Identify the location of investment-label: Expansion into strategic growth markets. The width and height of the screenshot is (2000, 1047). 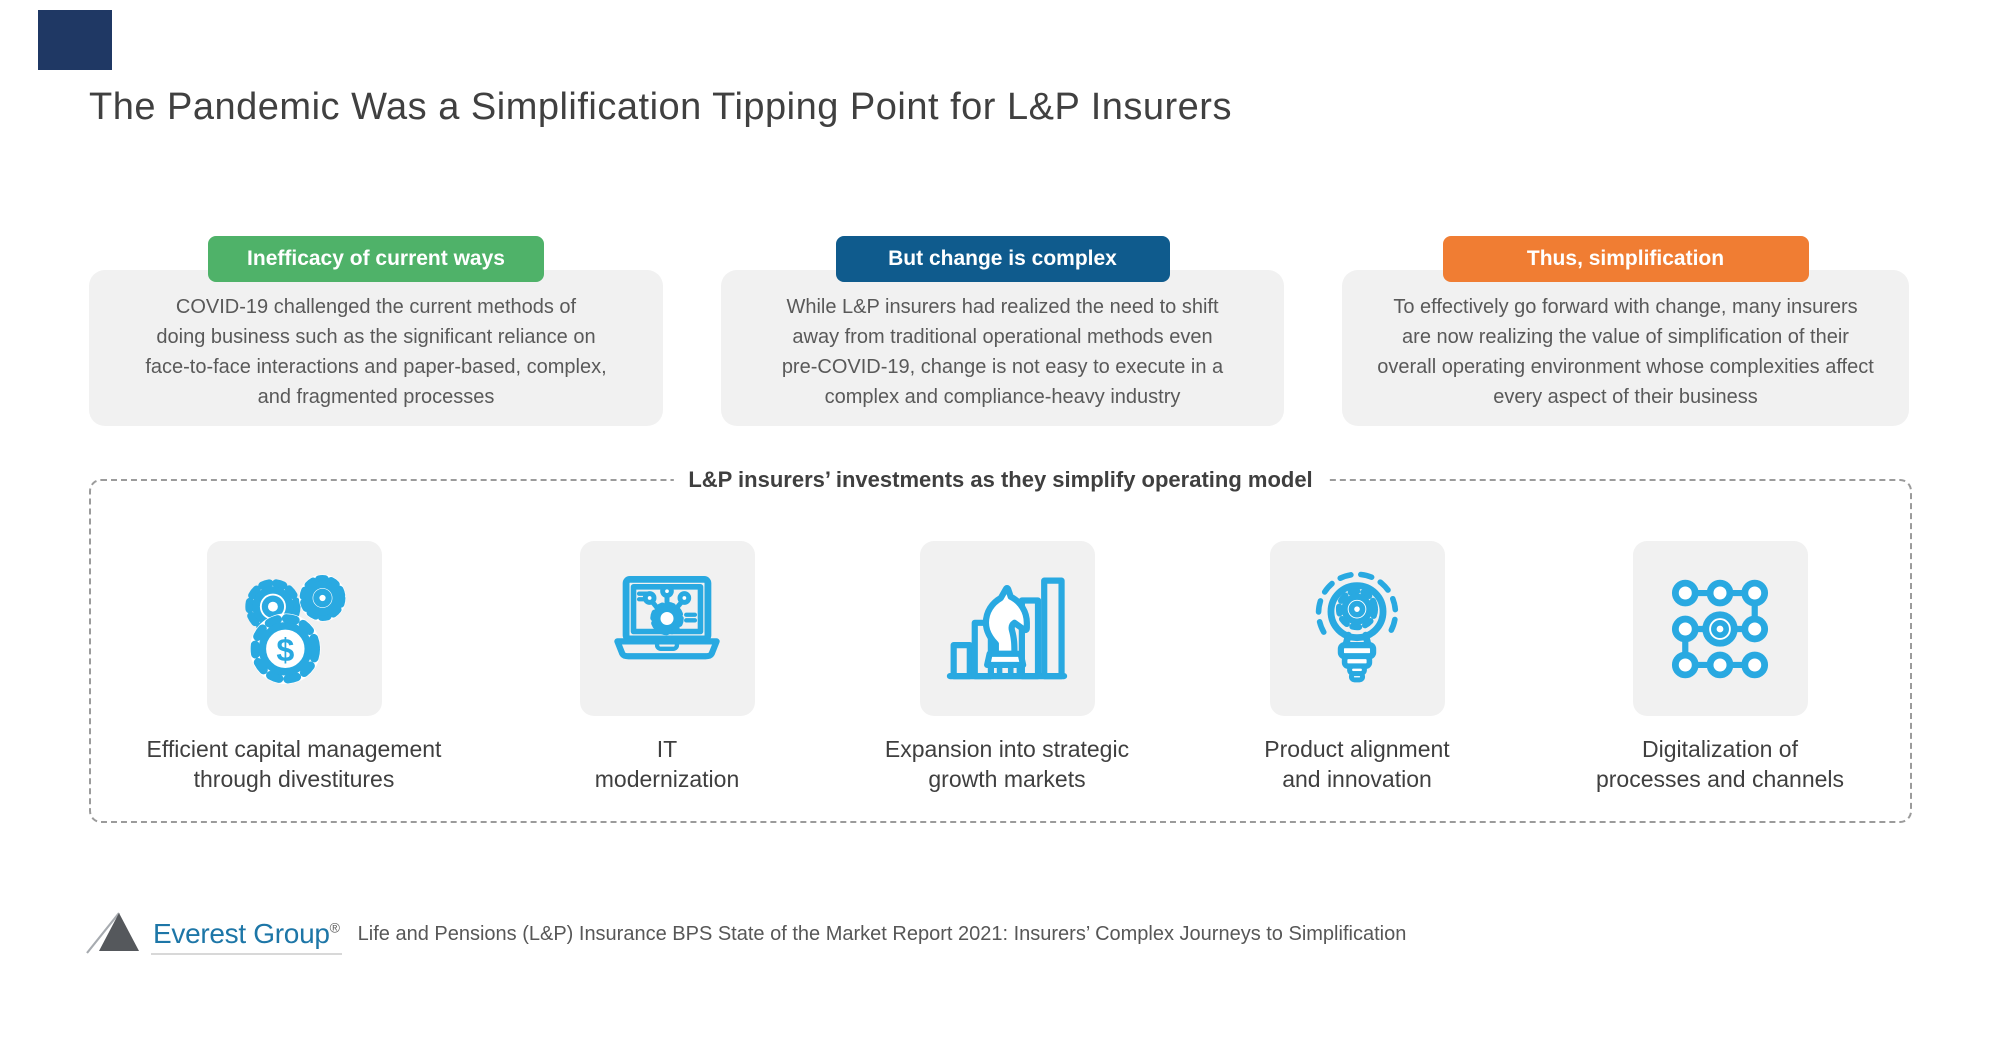
(1007, 764).